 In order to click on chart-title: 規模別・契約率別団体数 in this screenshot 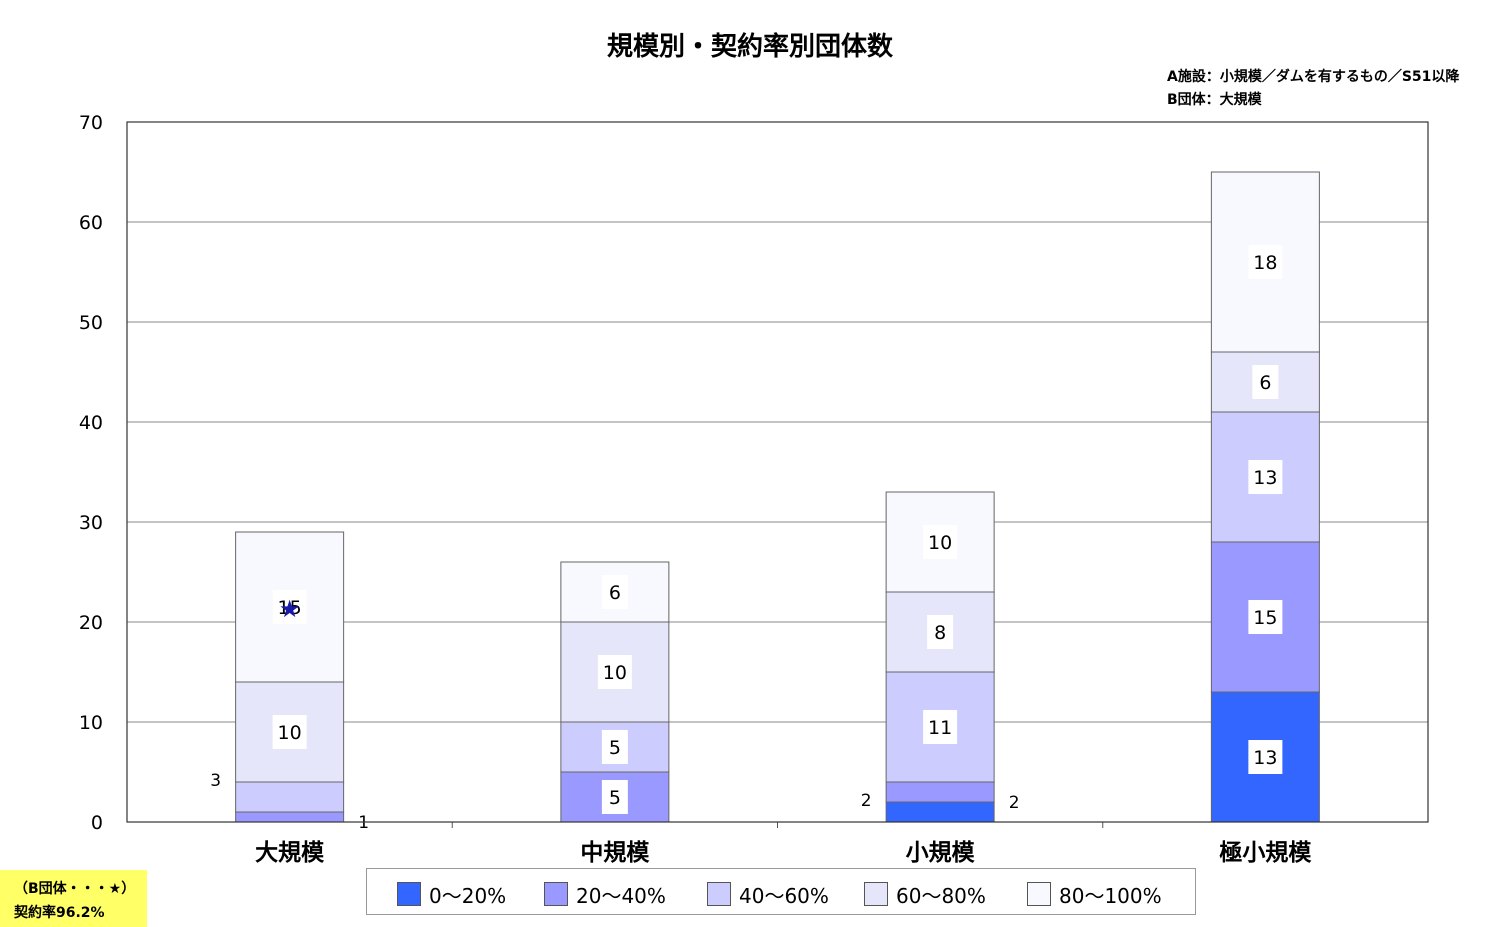, I will do `click(749, 47)`.